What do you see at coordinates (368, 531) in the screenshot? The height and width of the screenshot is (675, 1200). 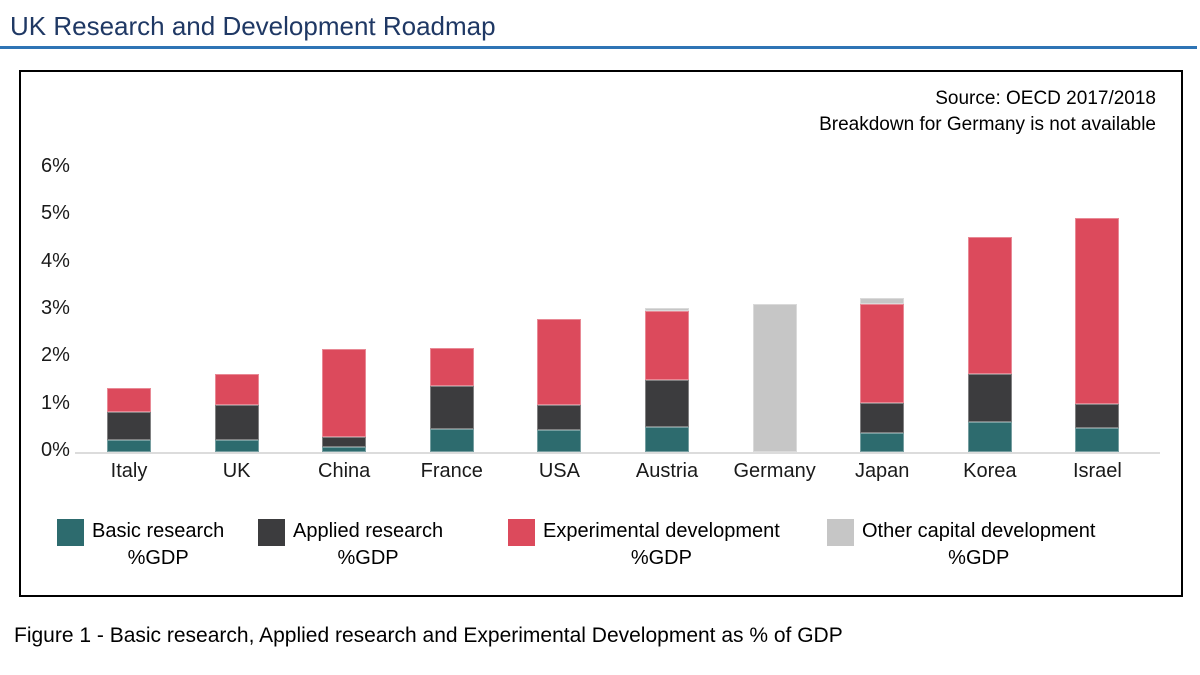 I see `legend-label-line1: Applied research` at bounding box center [368, 531].